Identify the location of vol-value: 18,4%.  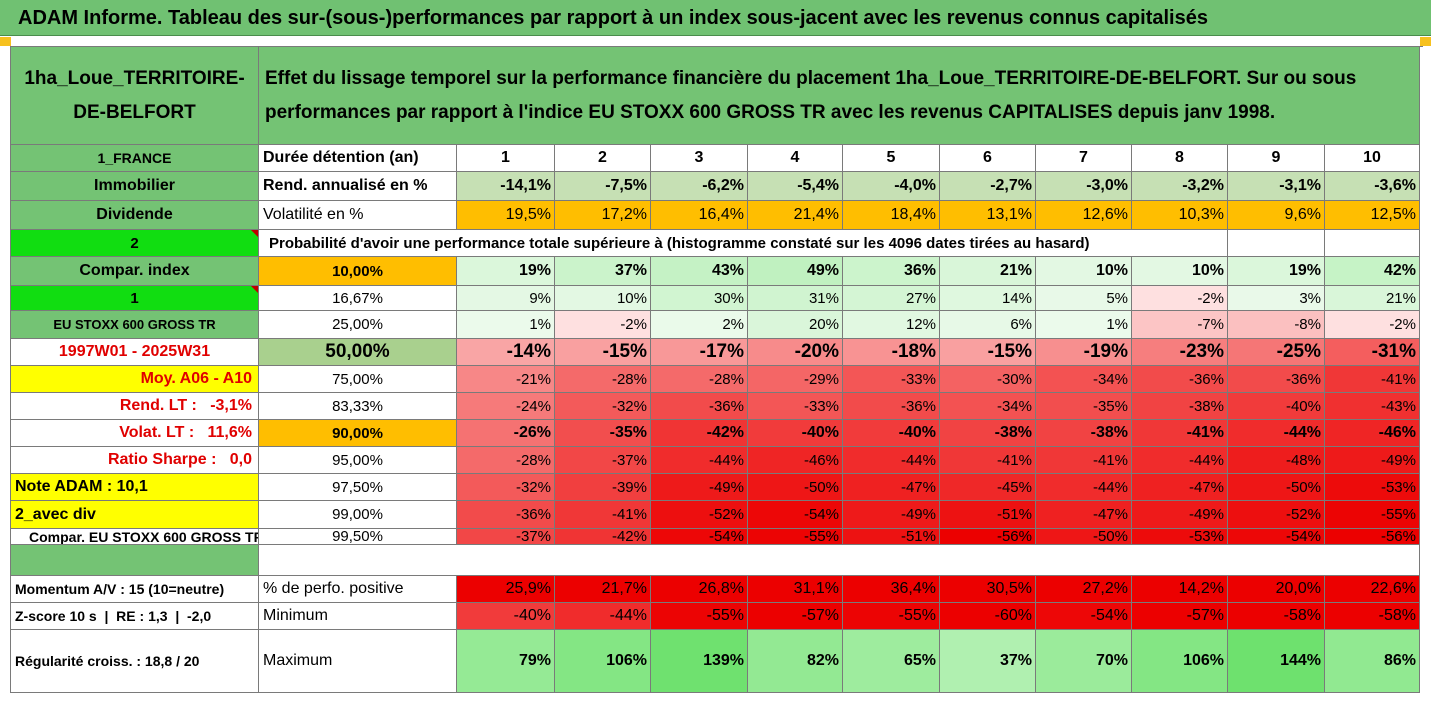
(891, 215).